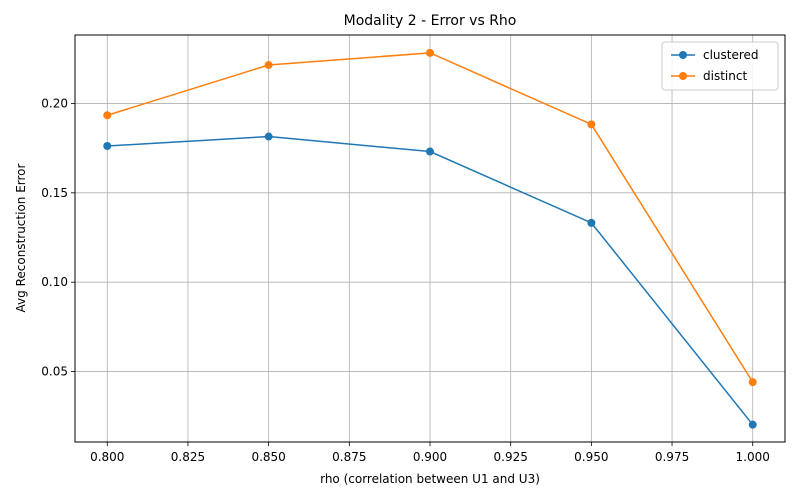 Image resolution: width=800 pixels, height=500 pixels. Describe the element at coordinates (268, 457) in the screenshot. I see `x-tick-label: 0.850` at that location.